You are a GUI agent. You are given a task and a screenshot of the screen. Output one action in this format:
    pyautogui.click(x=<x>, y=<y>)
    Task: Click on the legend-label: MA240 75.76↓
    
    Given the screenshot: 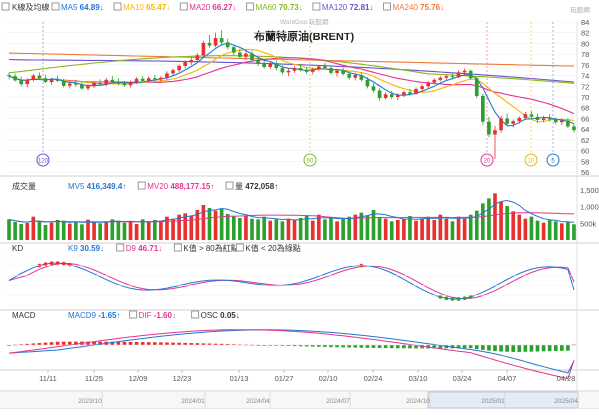 What is the action you would take?
    pyautogui.click(x=419, y=7)
    